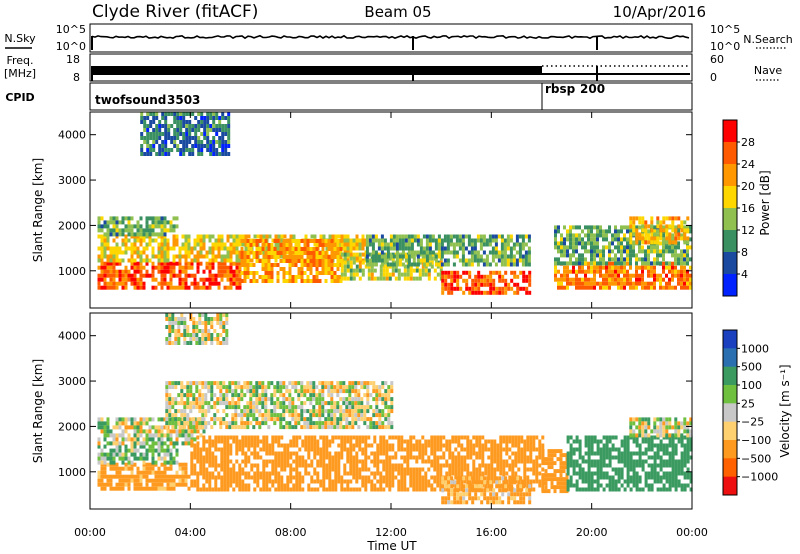 This screenshot has height=554, width=800. Describe the element at coordinates (748, 142) in the screenshot. I see `colorbar-tick-label: 28` at that location.